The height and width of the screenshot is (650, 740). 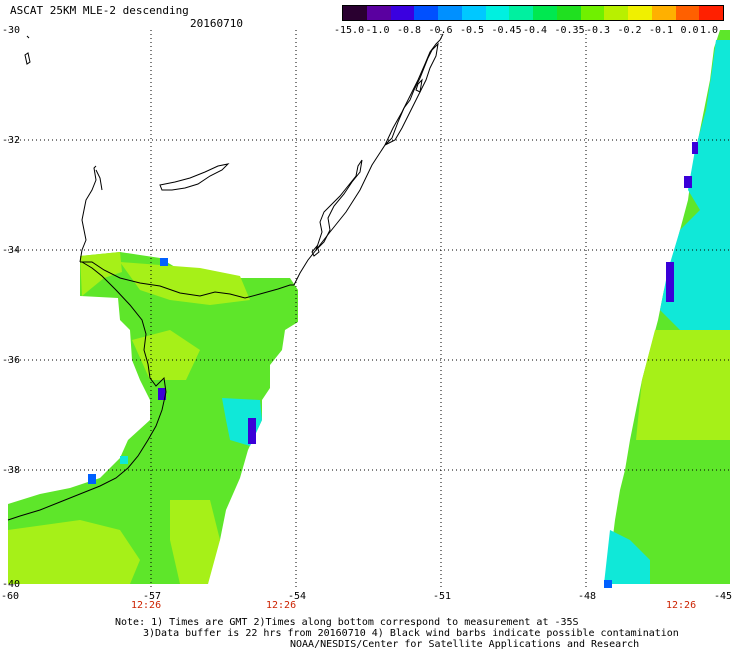 What do you see at coordinates (723, 596) in the screenshot?
I see `longitude-label: -45` at bounding box center [723, 596].